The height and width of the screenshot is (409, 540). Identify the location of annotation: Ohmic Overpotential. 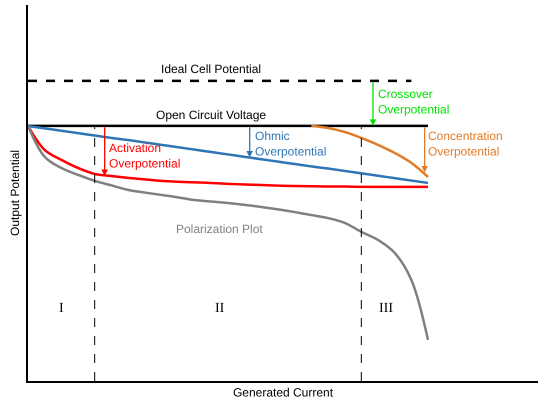
(290, 144).